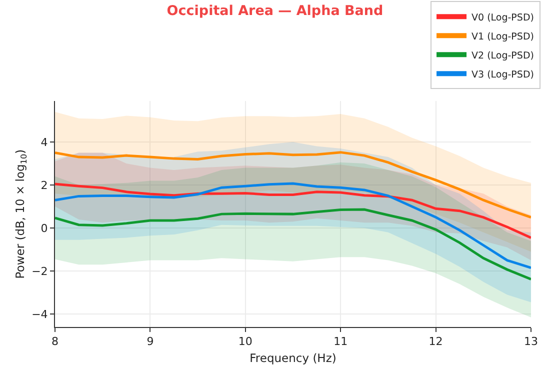 Image resolution: width=550 pixels, height=374 pixels. What do you see at coordinates (150, 341) in the screenshot?
I see `x-tick-label: 9` at bounding box center [150, 341].